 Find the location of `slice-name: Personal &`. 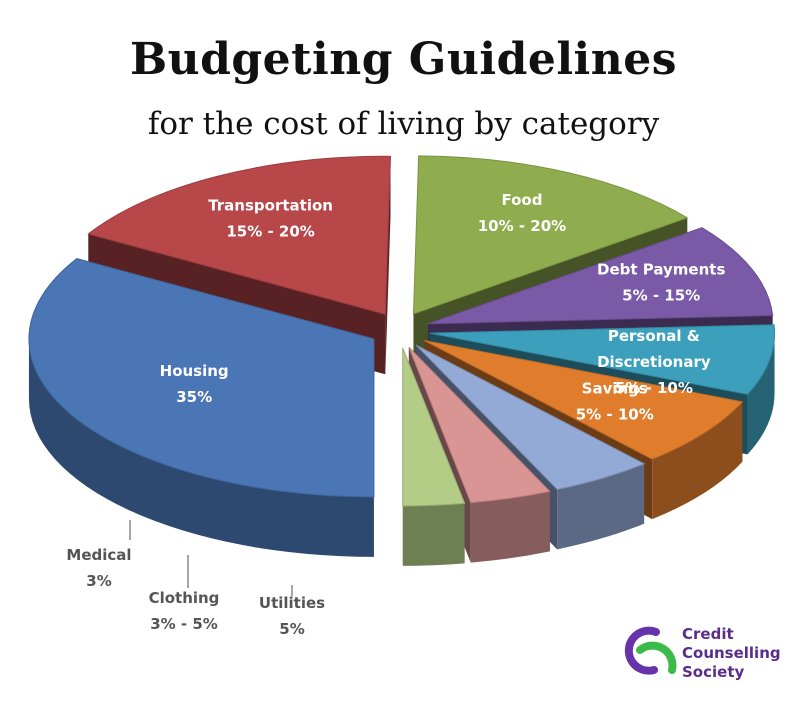

slice-name: Personal & is located at coordinates (654, 336).